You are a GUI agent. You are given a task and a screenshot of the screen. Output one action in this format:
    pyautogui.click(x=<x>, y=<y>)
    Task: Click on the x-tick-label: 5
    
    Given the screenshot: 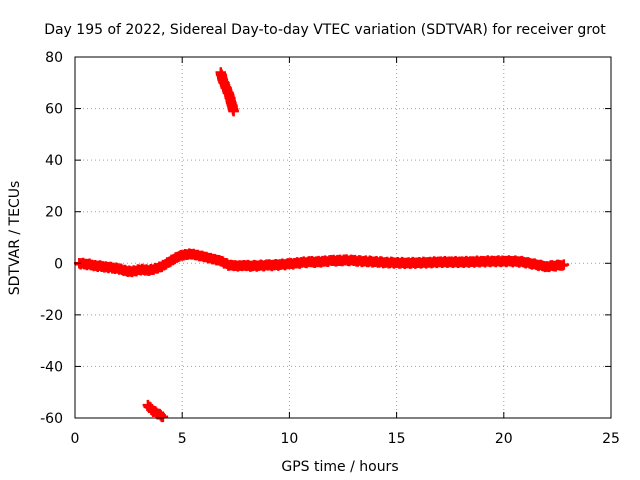 What is the action you would take?
    pyautogui.click(x=182, y=439)
    